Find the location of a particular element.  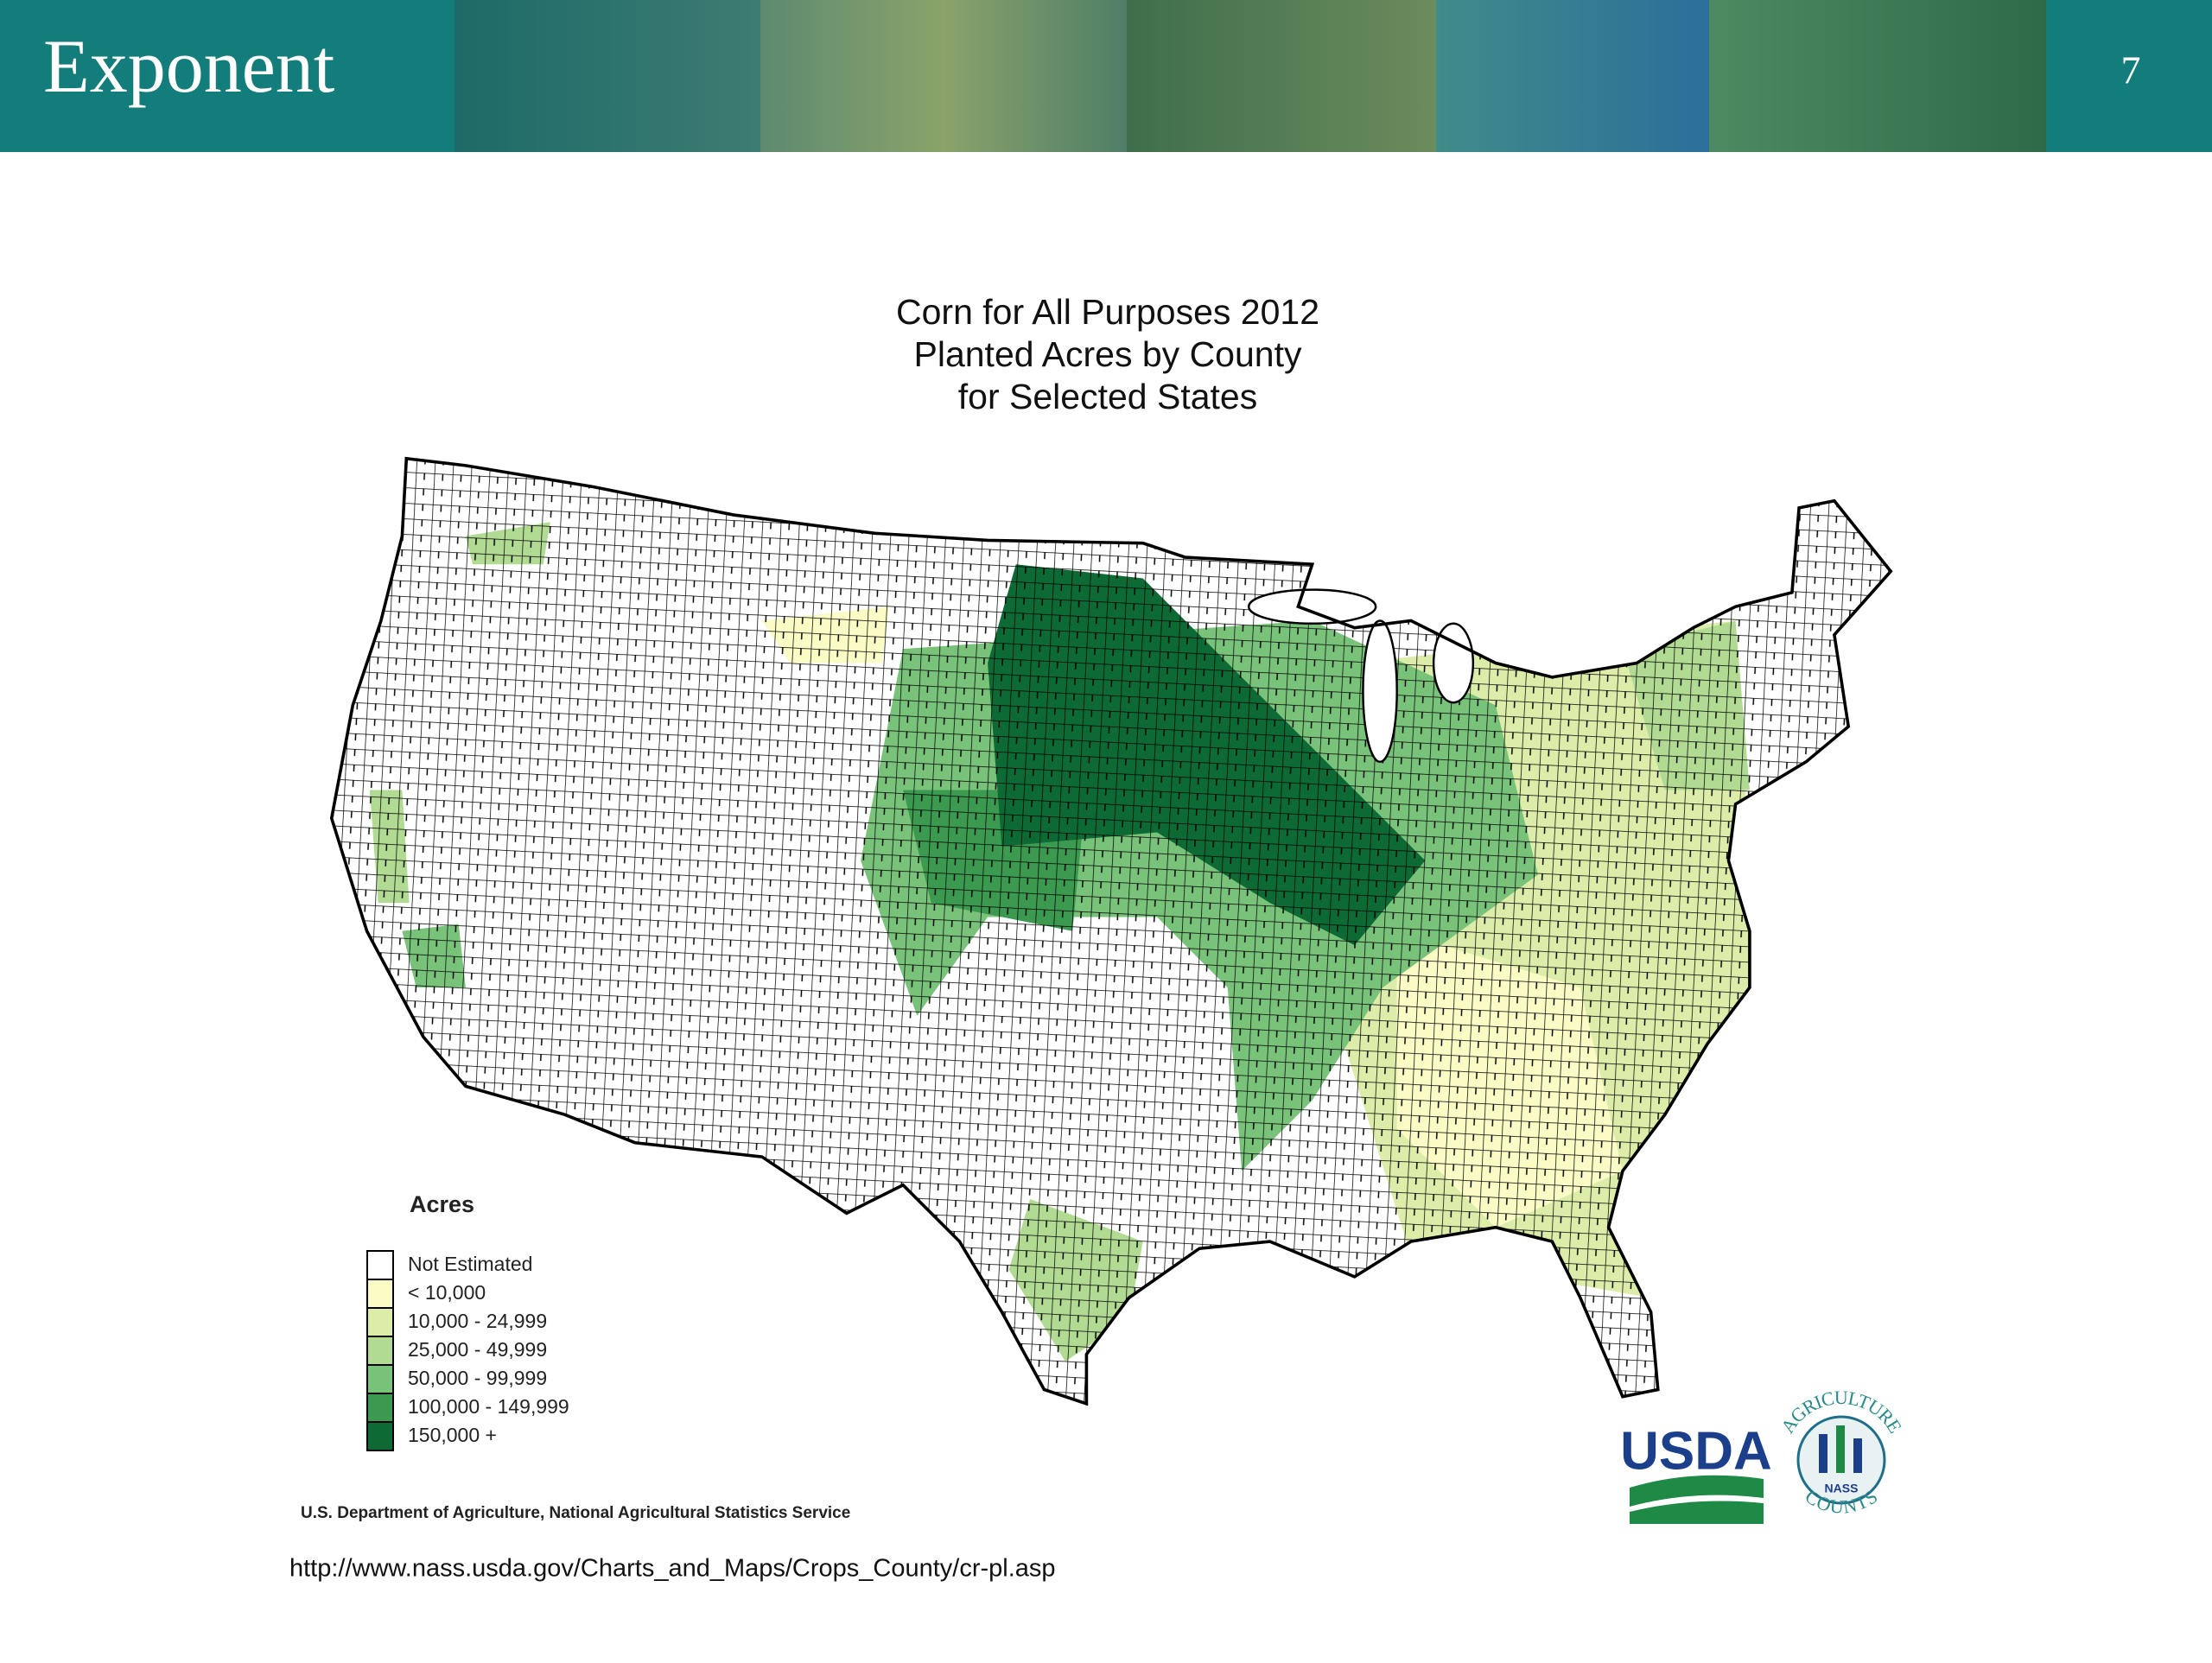

legend-label: 50,000 - 99,999 is located at coordinates (477, 1378).